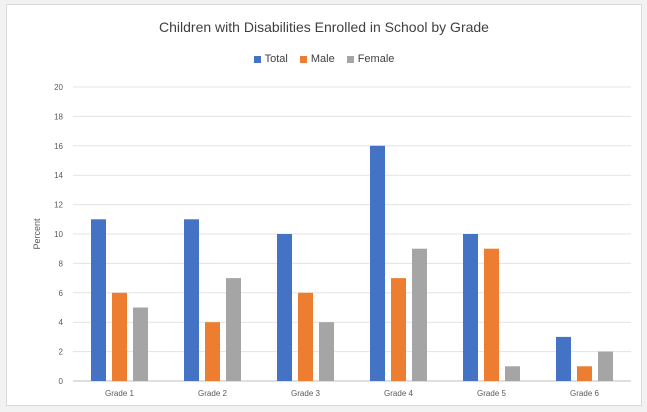  Describe the element at coordinates (58, 87) in the screenshot. I see `y-tick-label: 20` at that location.